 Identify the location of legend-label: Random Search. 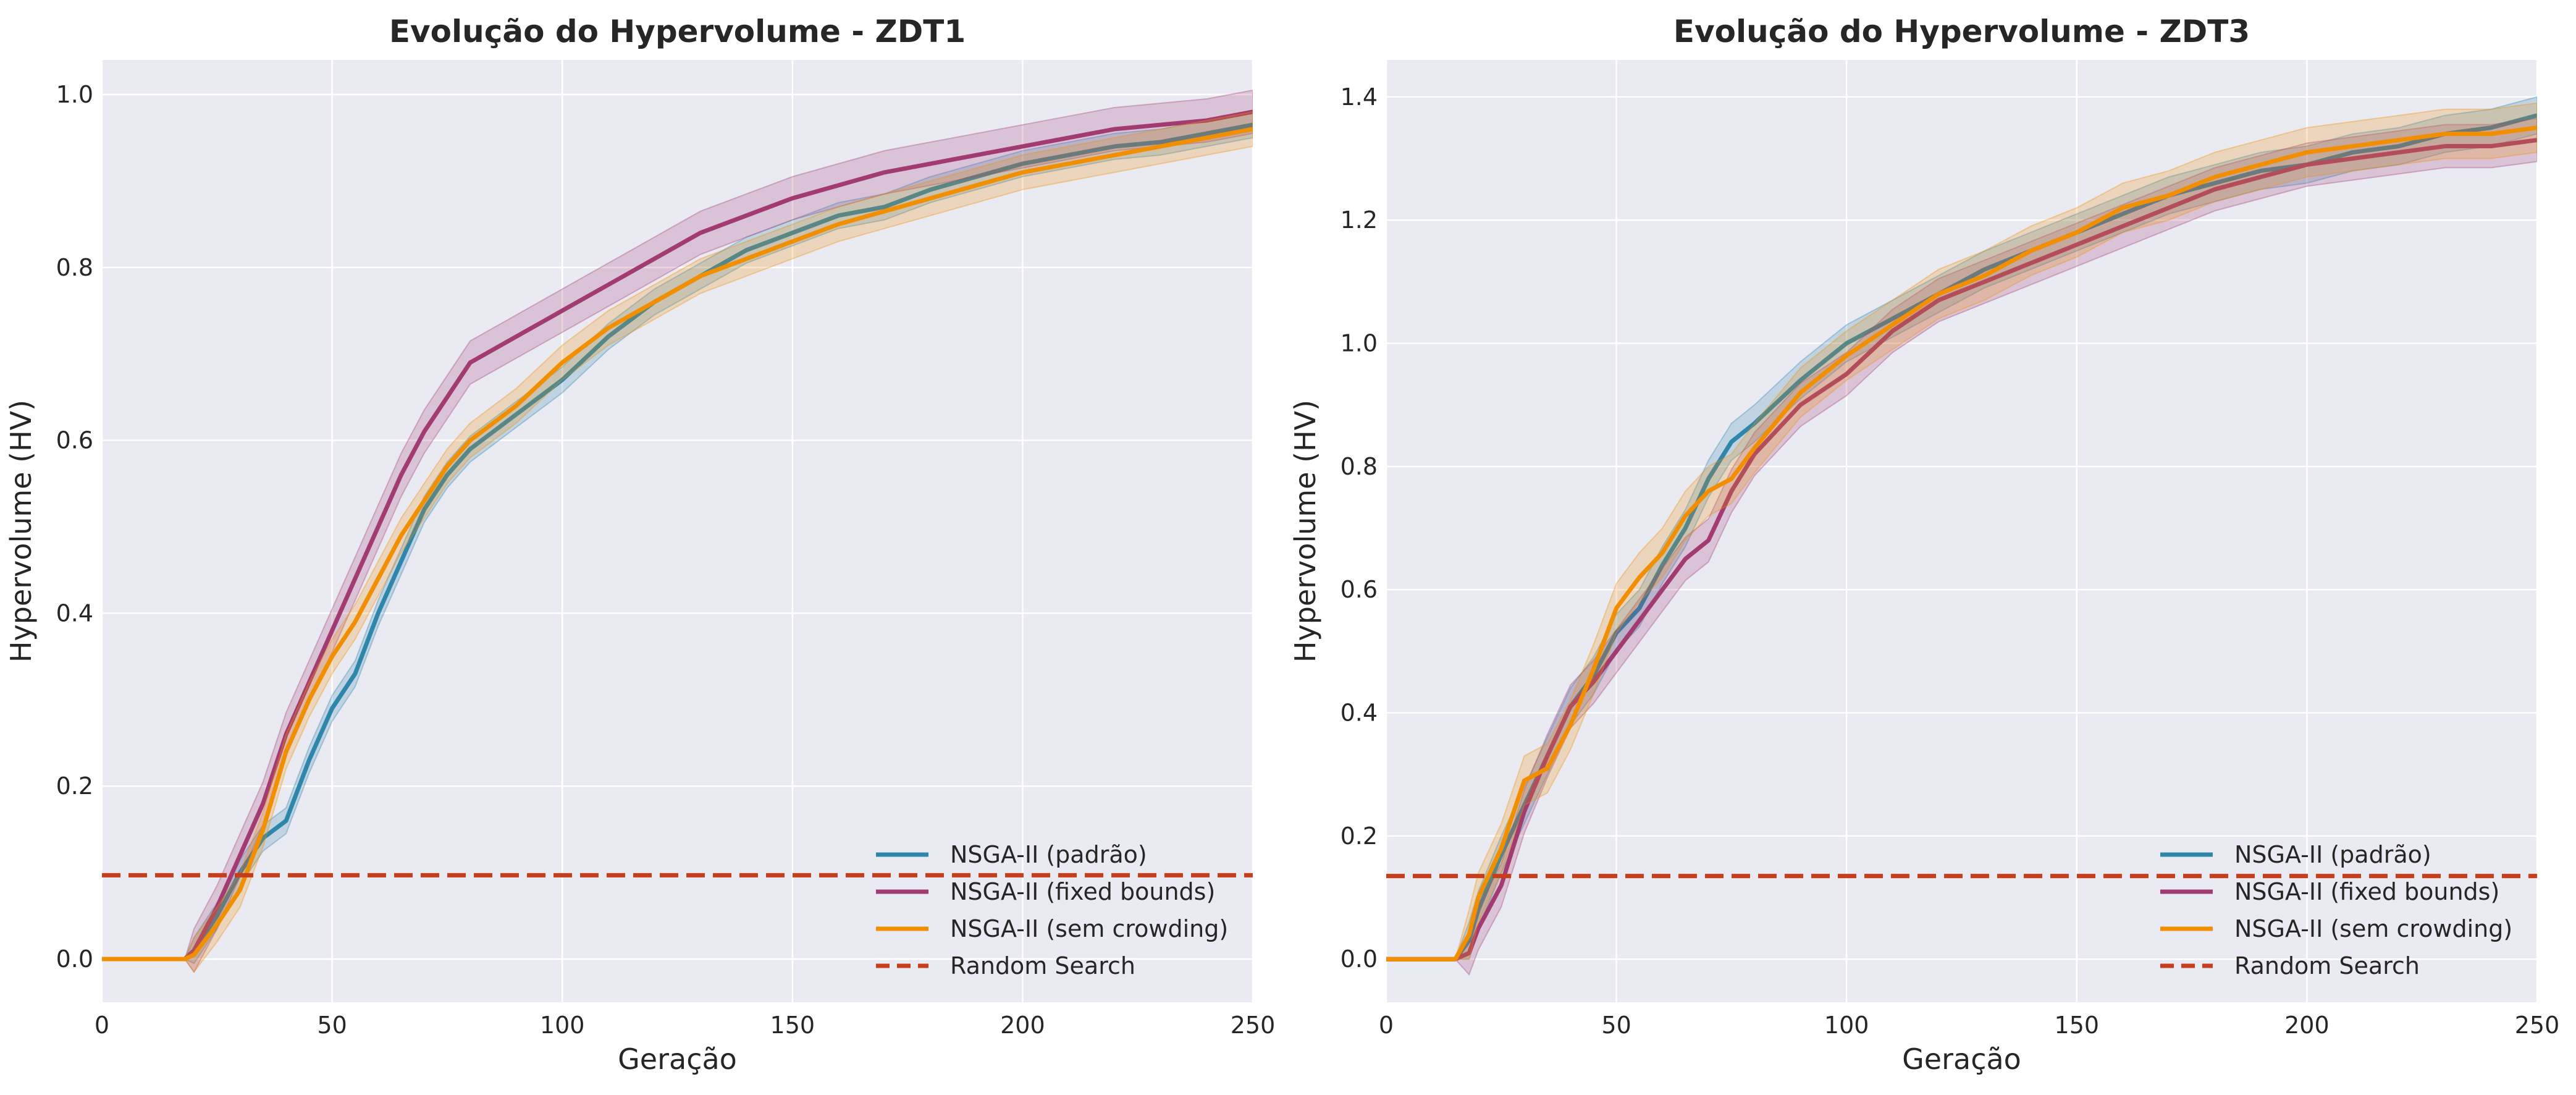
(1042, 965).